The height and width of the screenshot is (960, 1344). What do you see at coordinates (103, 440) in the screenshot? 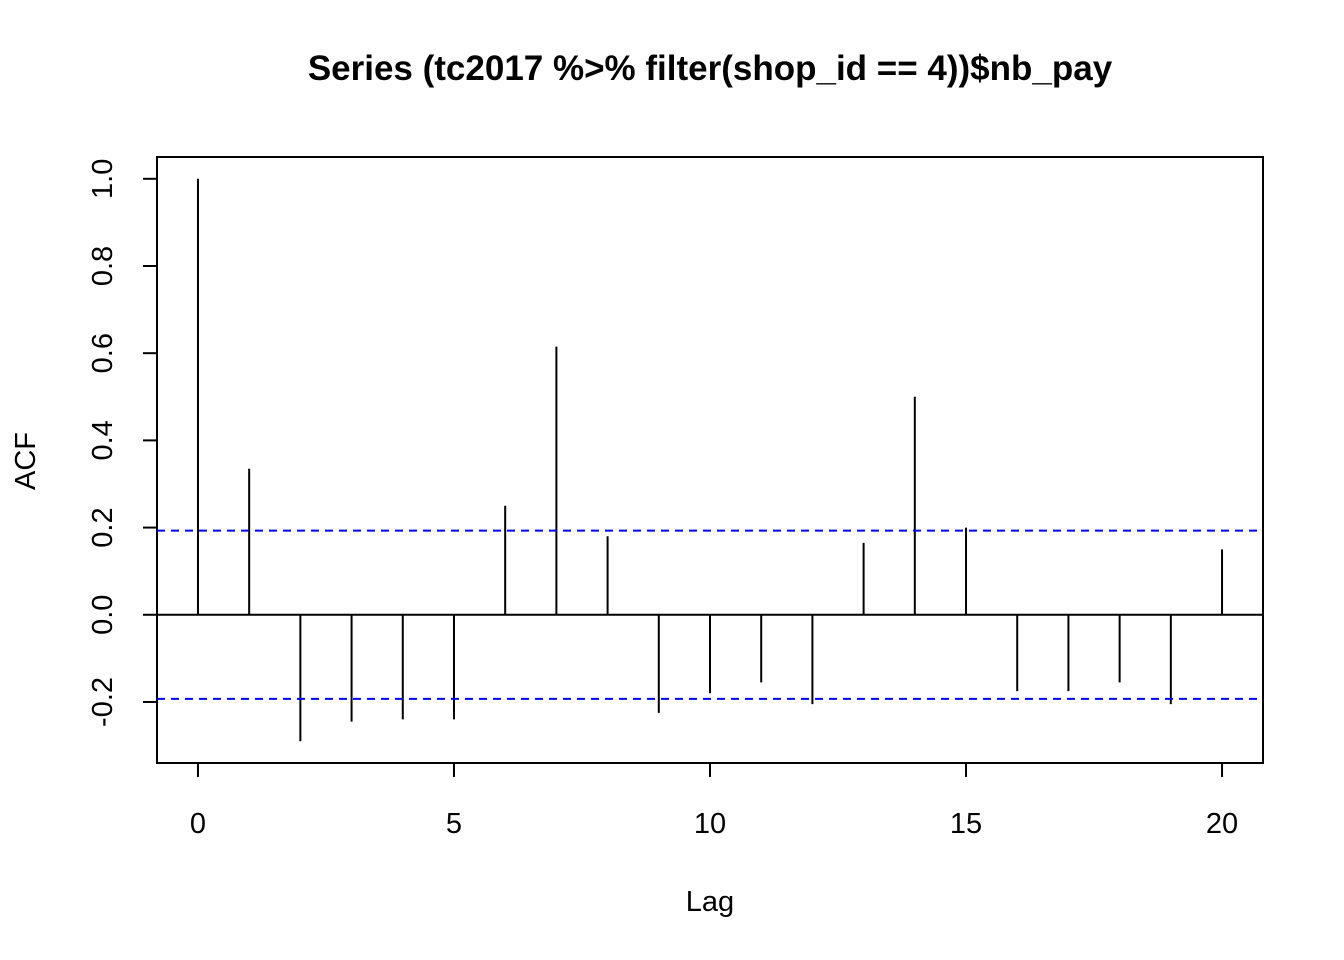
I see `y-tick-label: 0.4` at bounding box center [103, 440].